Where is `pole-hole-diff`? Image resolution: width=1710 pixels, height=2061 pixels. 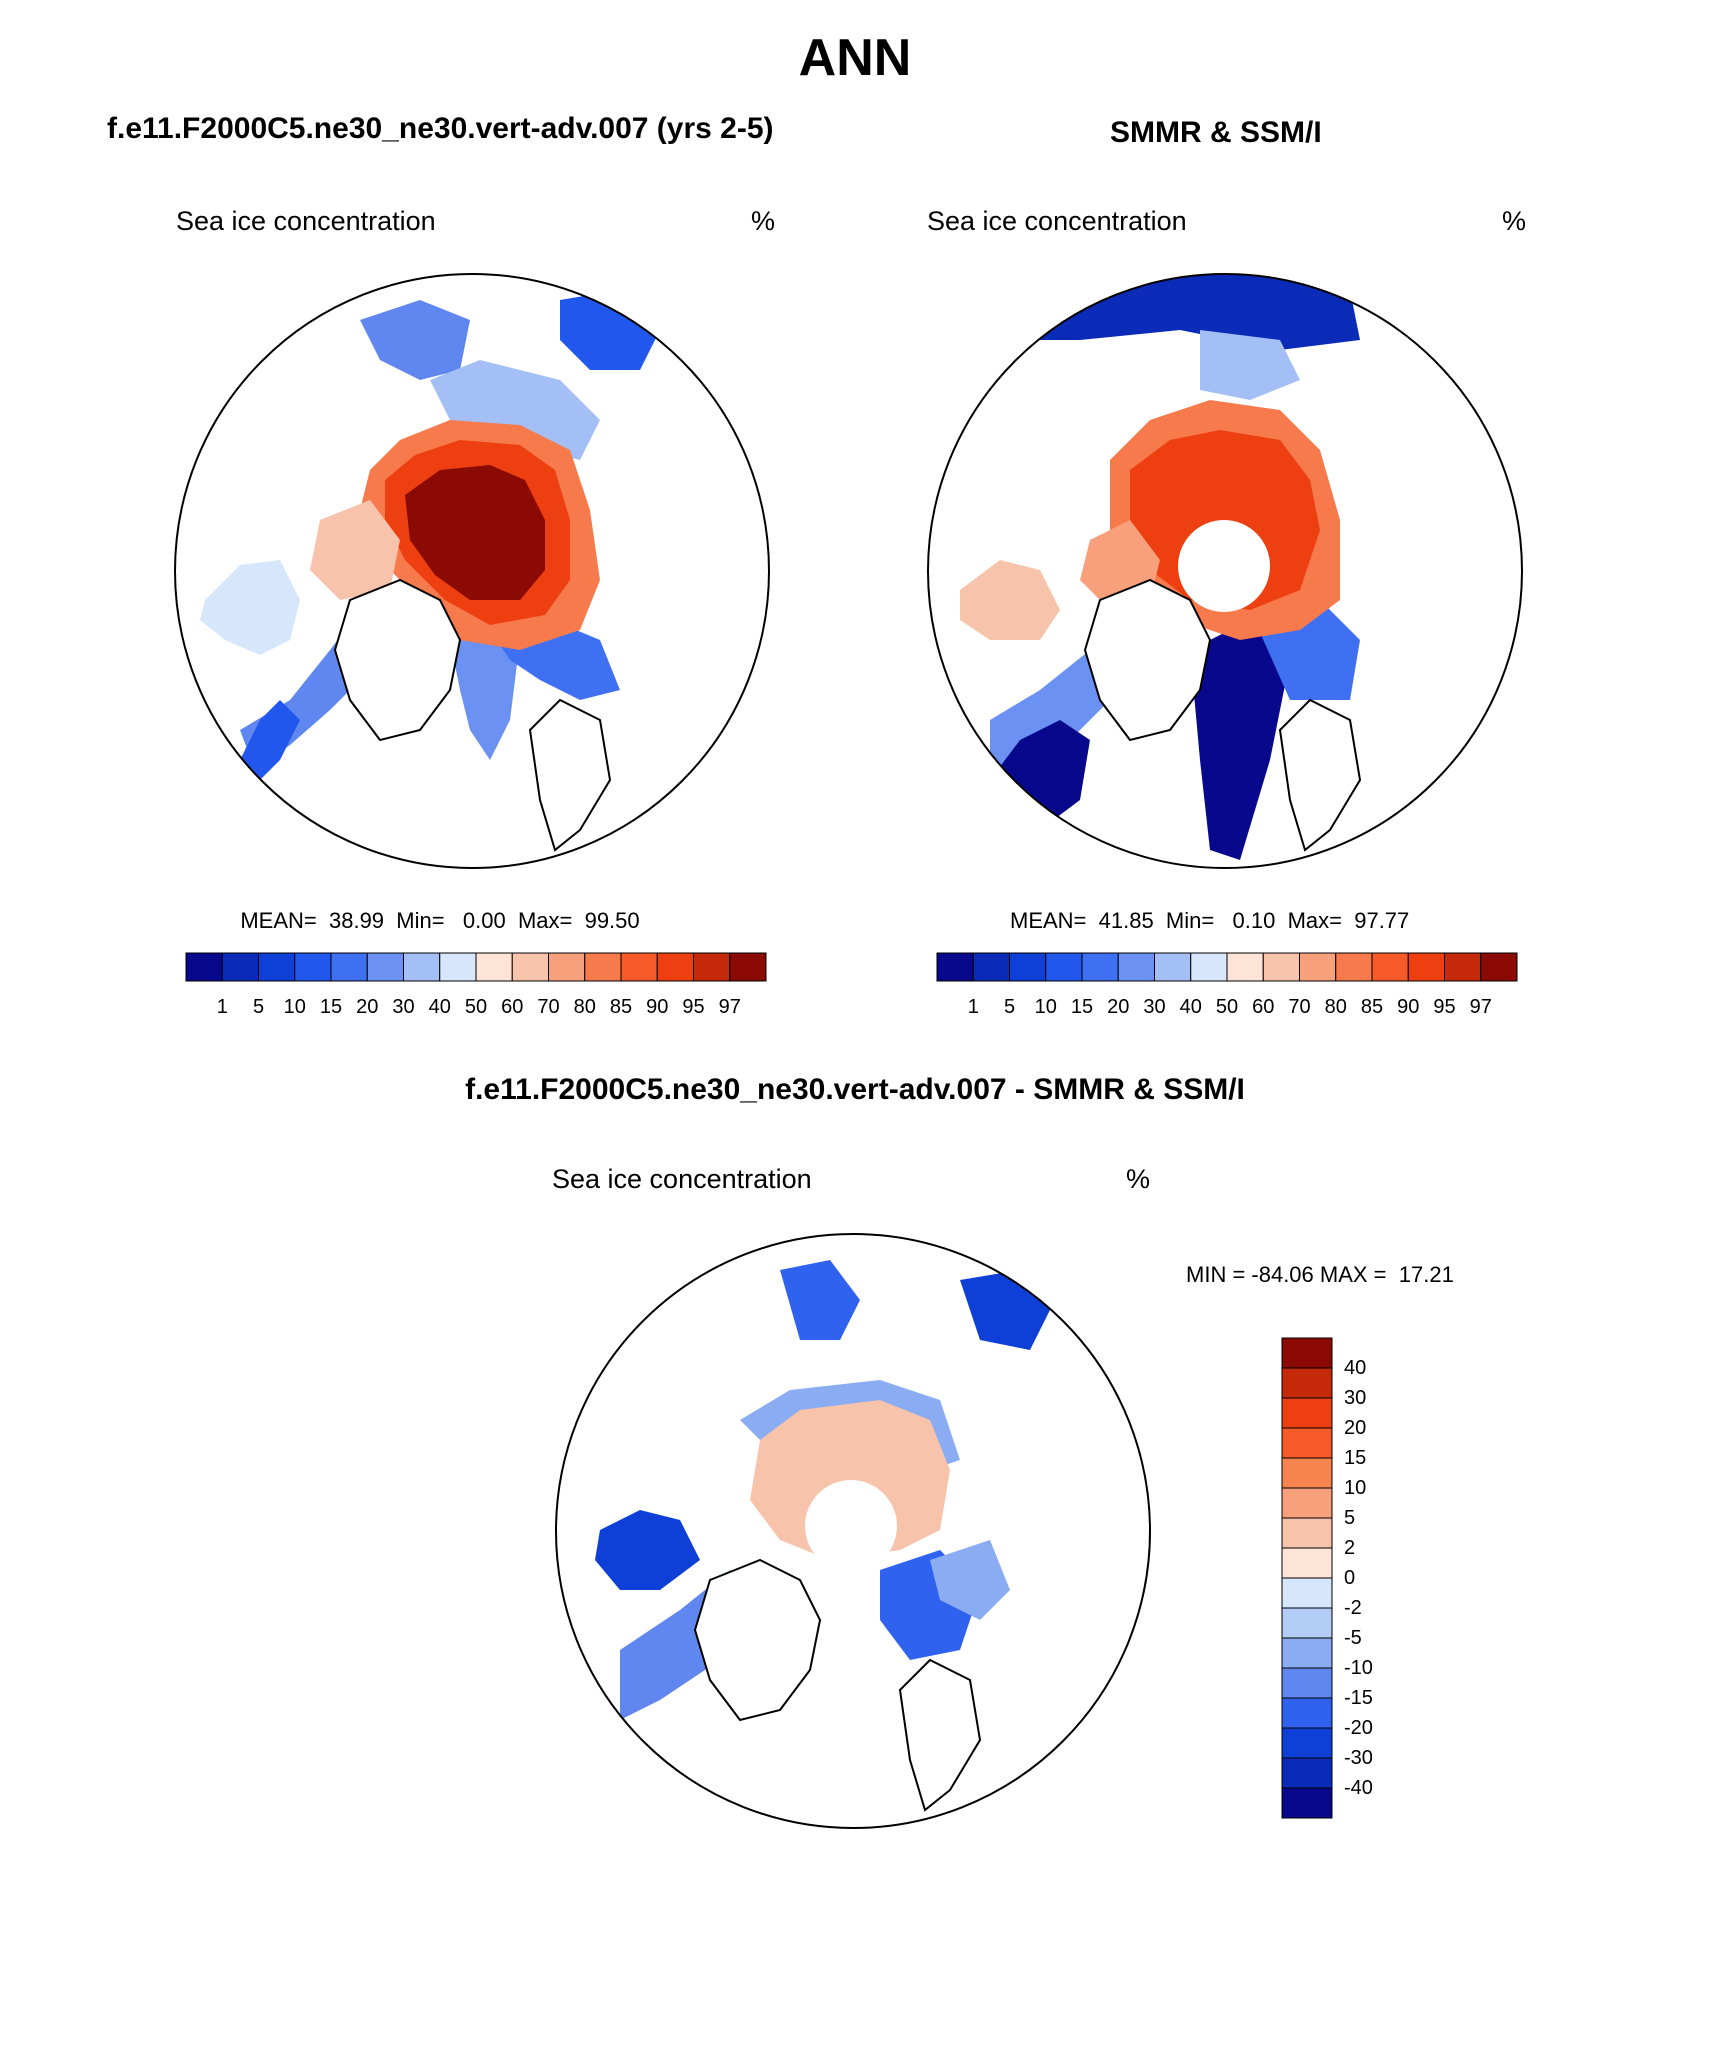
pole-hole-diff is located at coordinates (851, 1526).